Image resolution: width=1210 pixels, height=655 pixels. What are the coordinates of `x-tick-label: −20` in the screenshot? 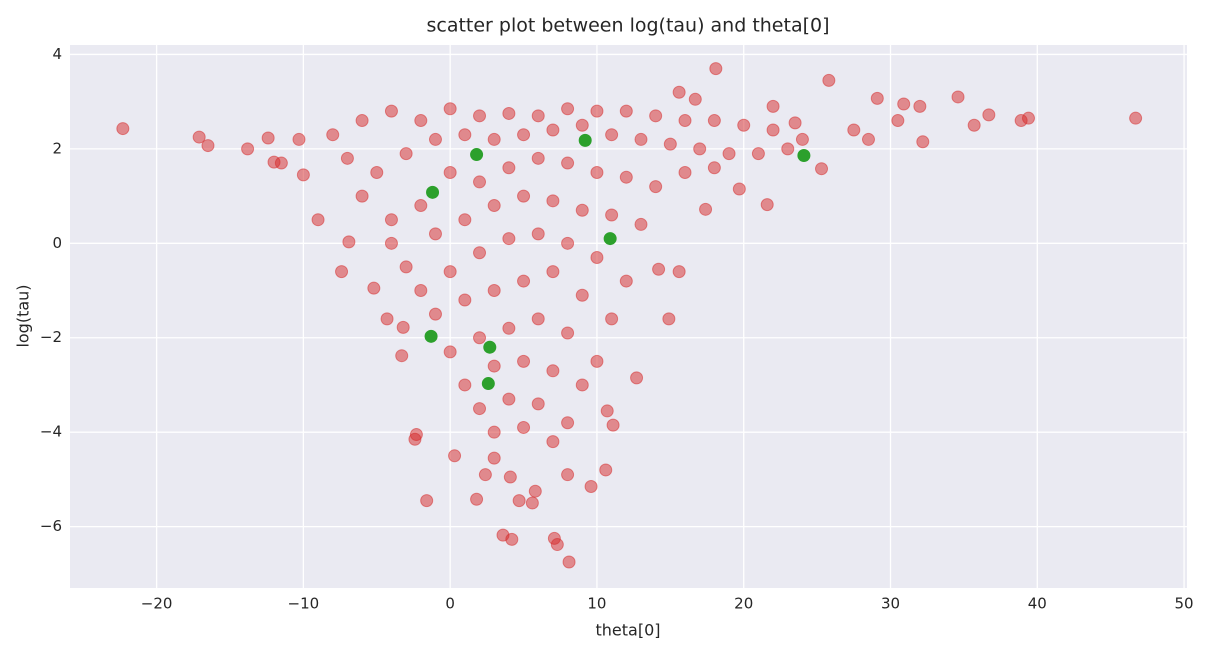 It's located at (157, 604).